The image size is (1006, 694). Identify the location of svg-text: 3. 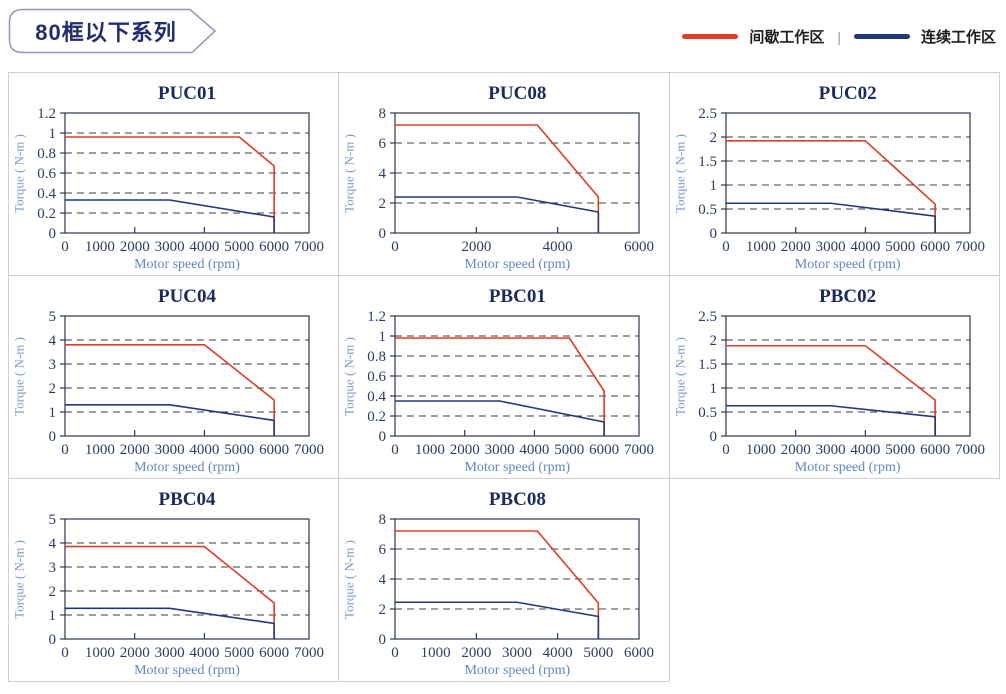
(53, 365).